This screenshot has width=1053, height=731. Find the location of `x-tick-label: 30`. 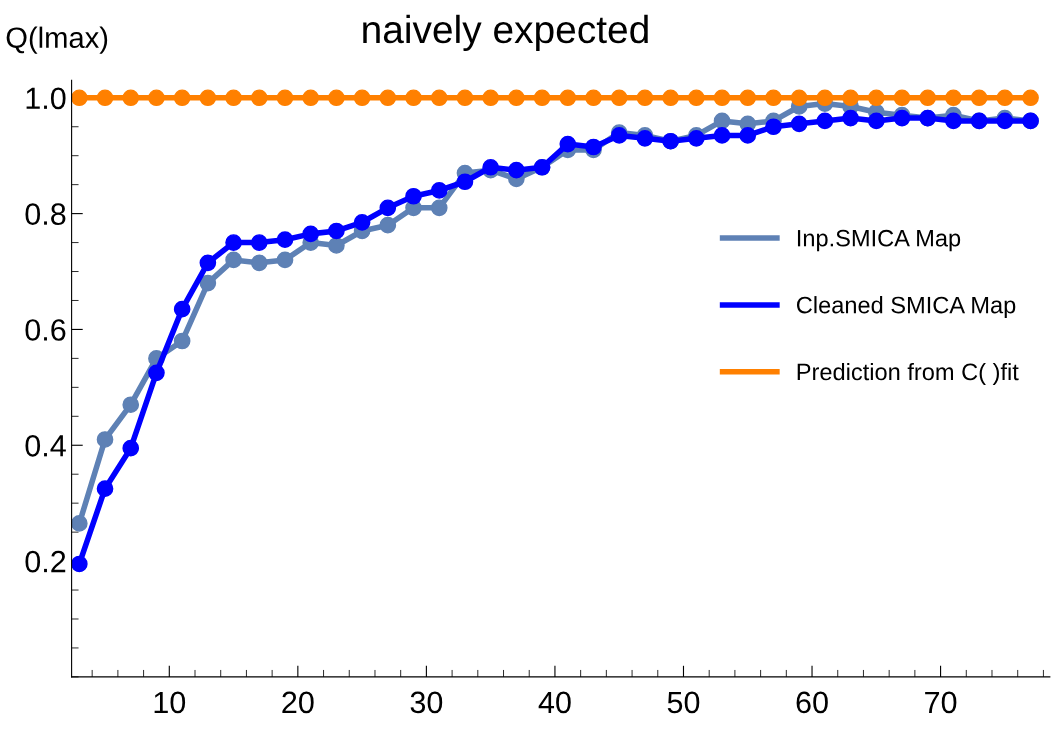

x-tick-label: 30 is located at coordinates (426, 702).